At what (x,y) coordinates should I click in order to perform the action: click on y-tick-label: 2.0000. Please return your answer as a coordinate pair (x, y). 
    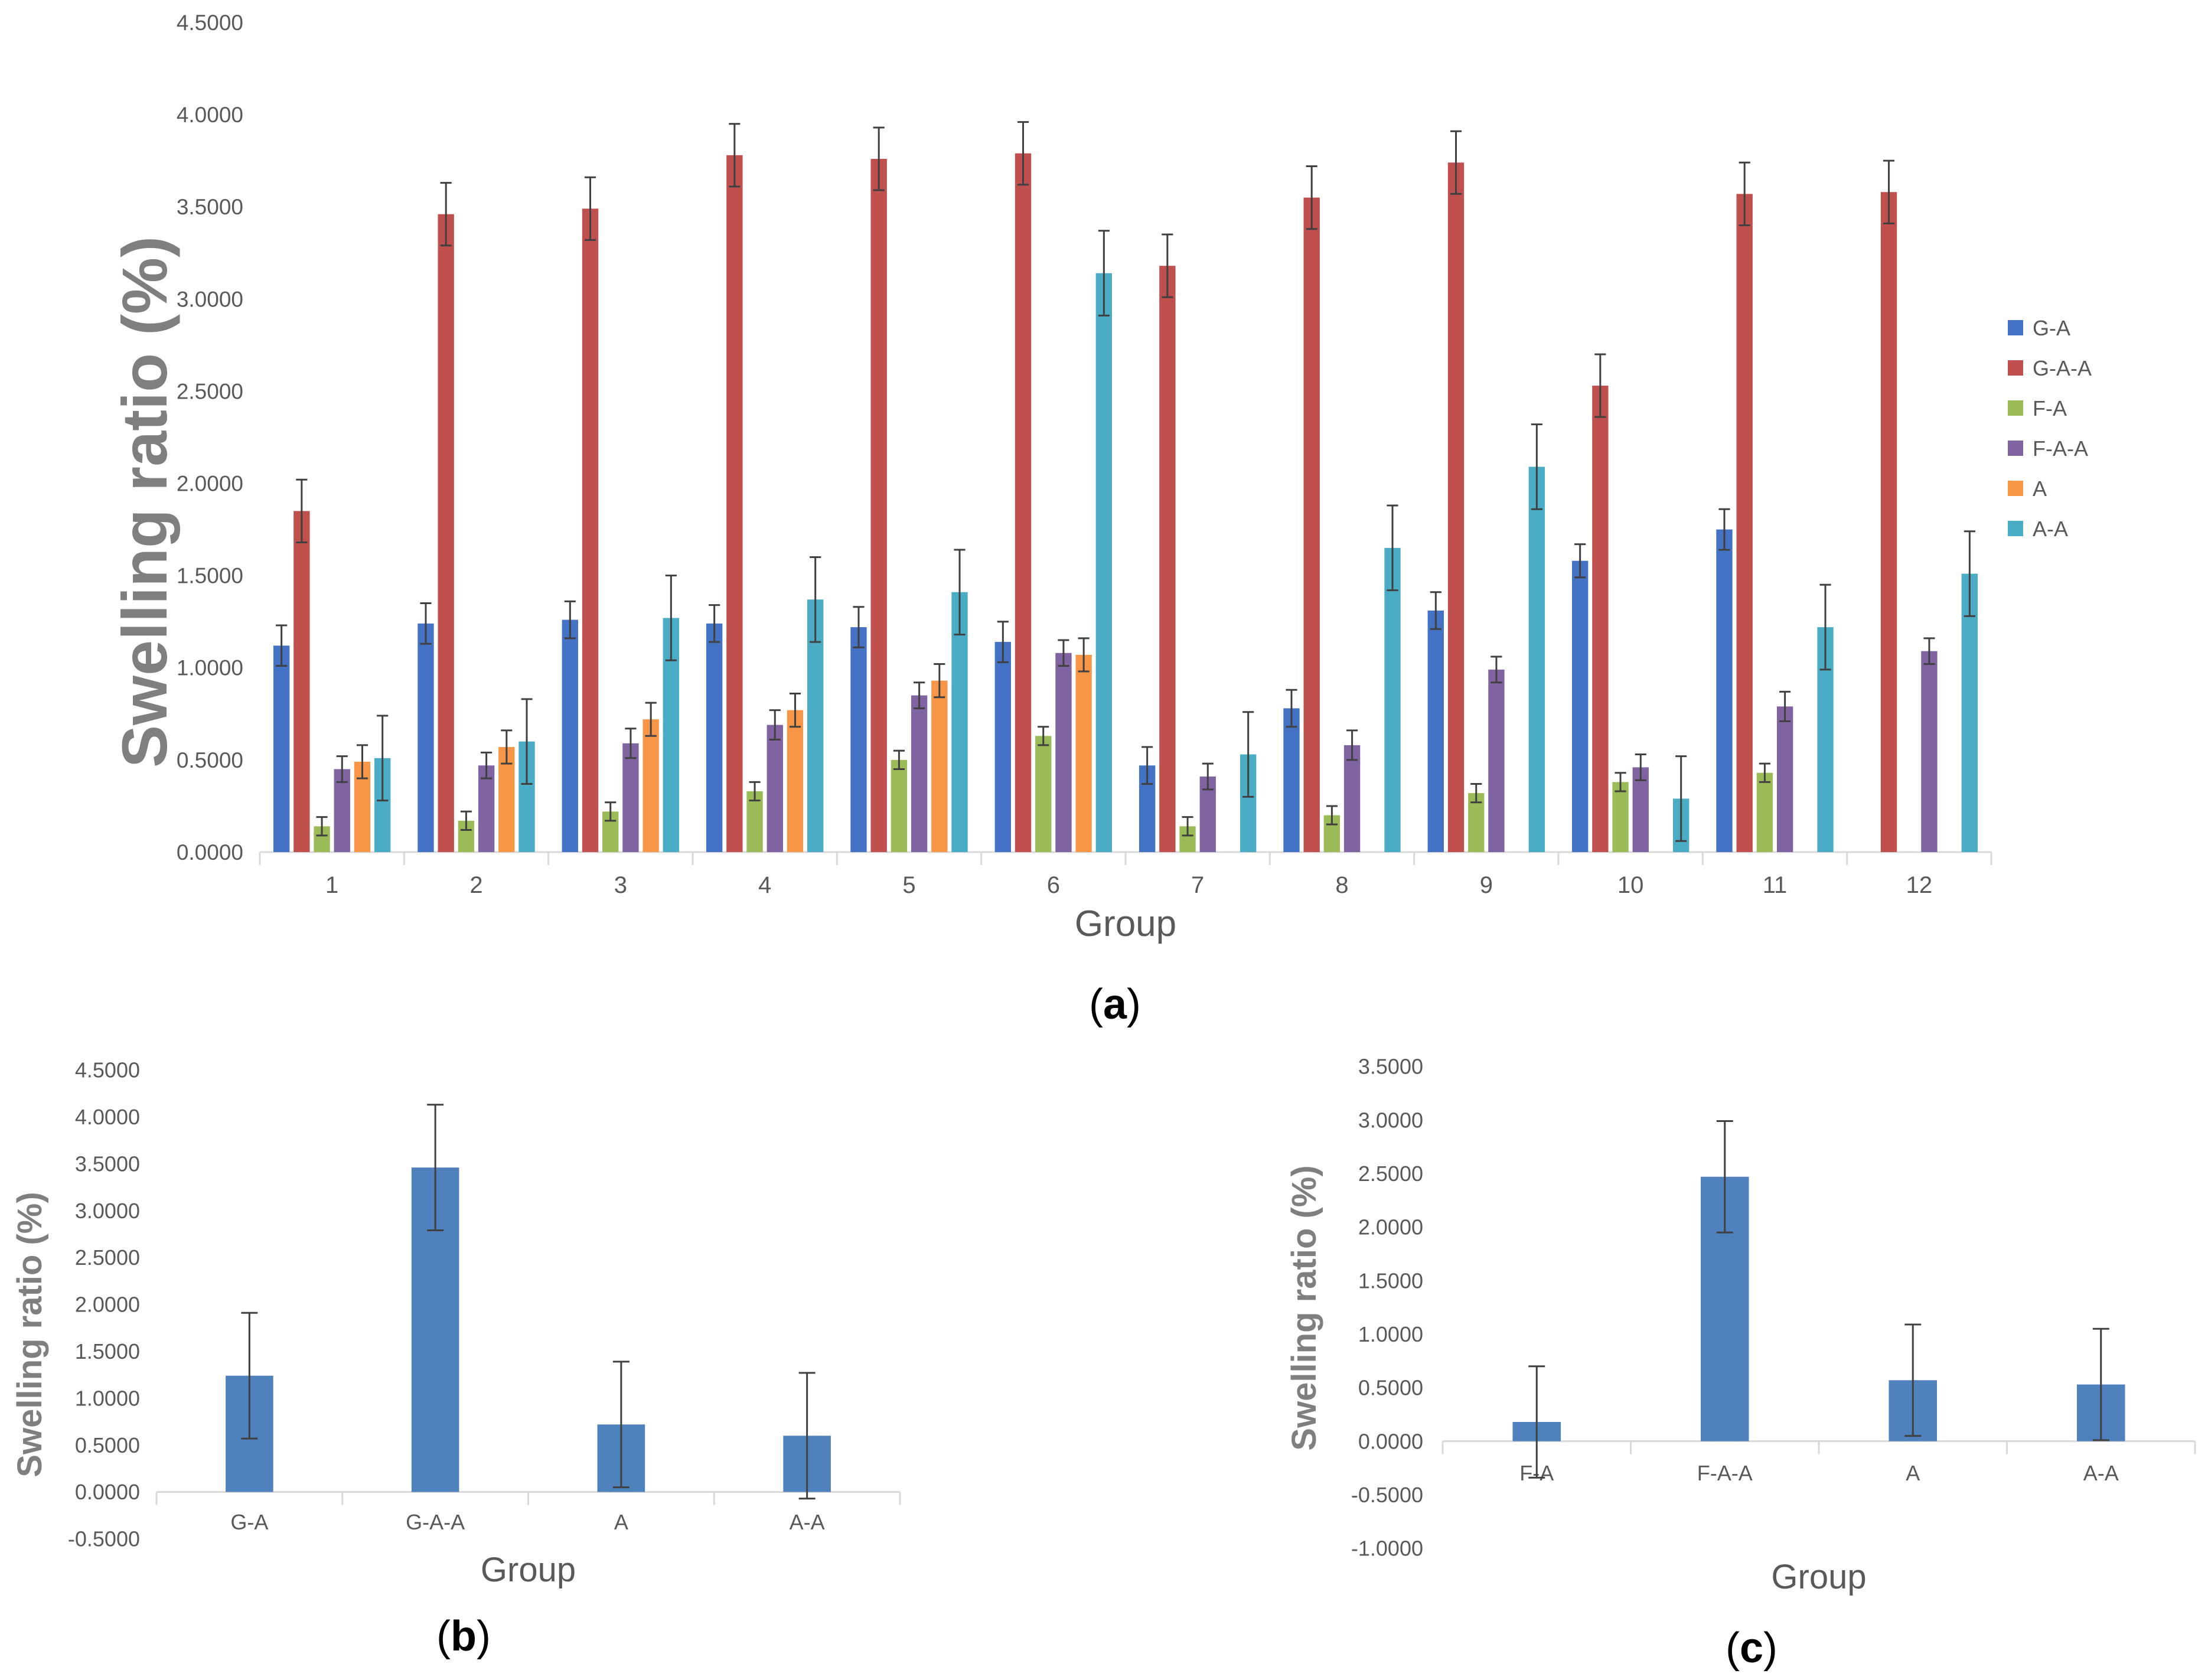
    Looking at the image, I should click on (210, 484).